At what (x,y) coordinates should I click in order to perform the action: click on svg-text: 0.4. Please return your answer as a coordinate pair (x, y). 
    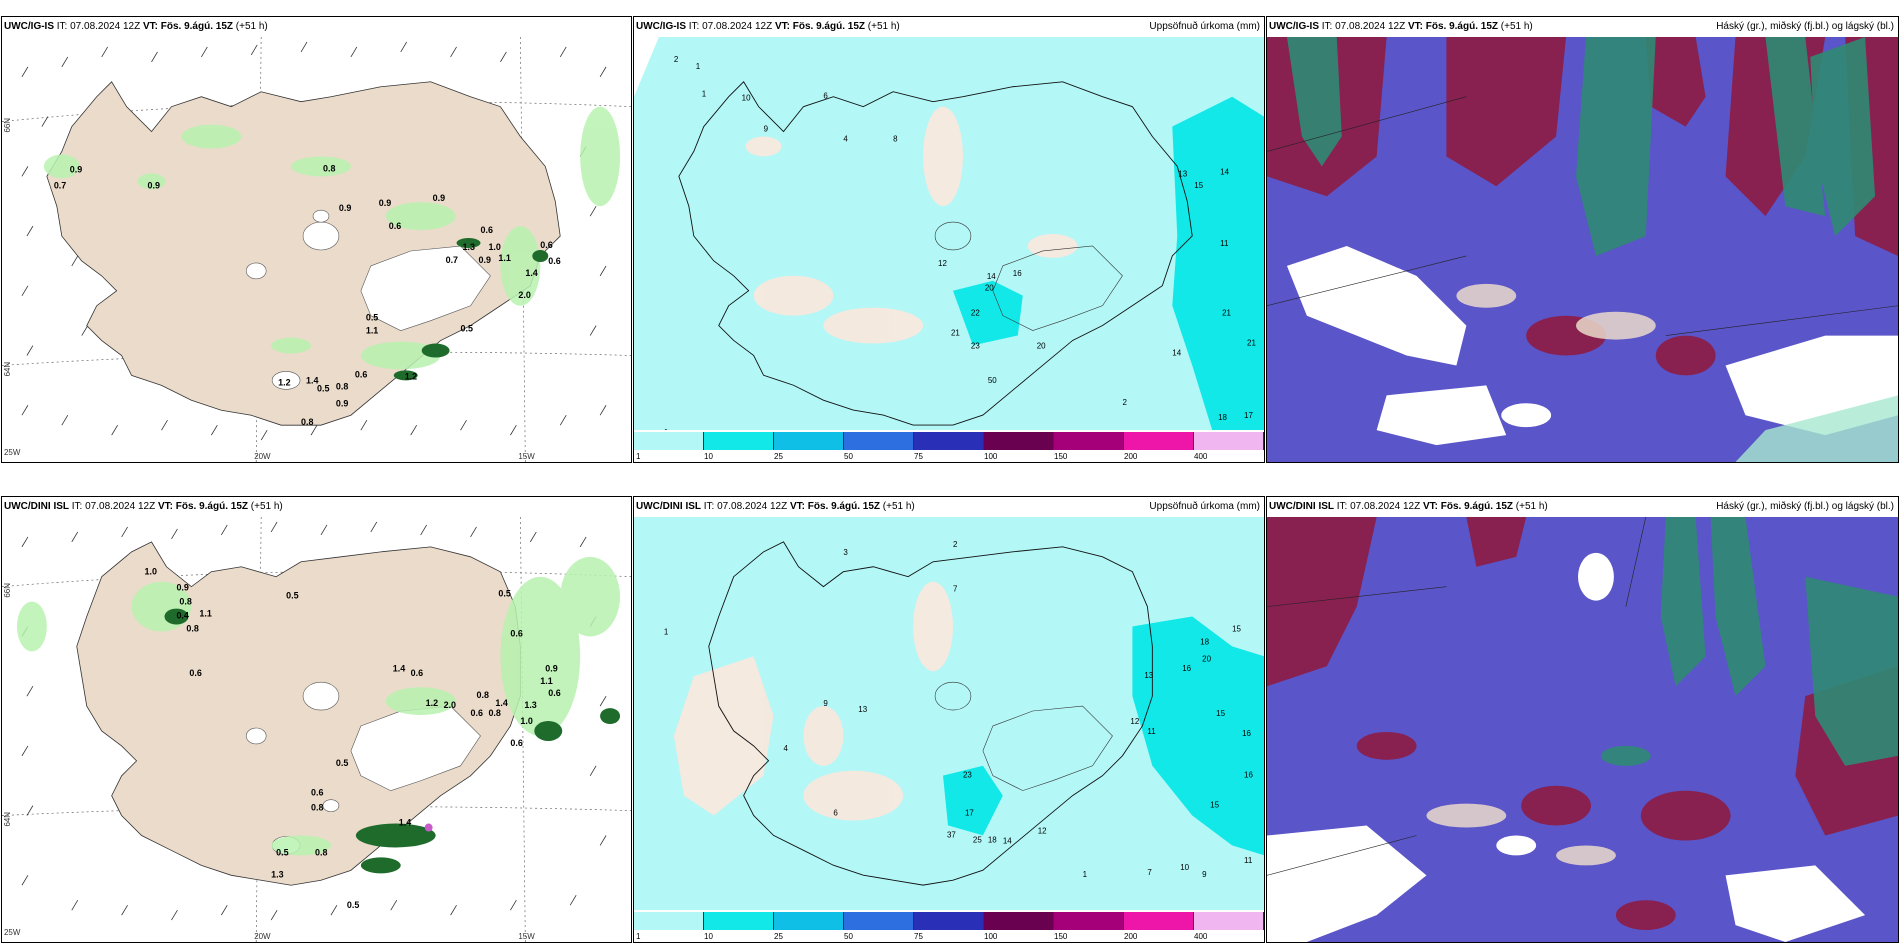
    Looking at the image, I should click on (182, 616).